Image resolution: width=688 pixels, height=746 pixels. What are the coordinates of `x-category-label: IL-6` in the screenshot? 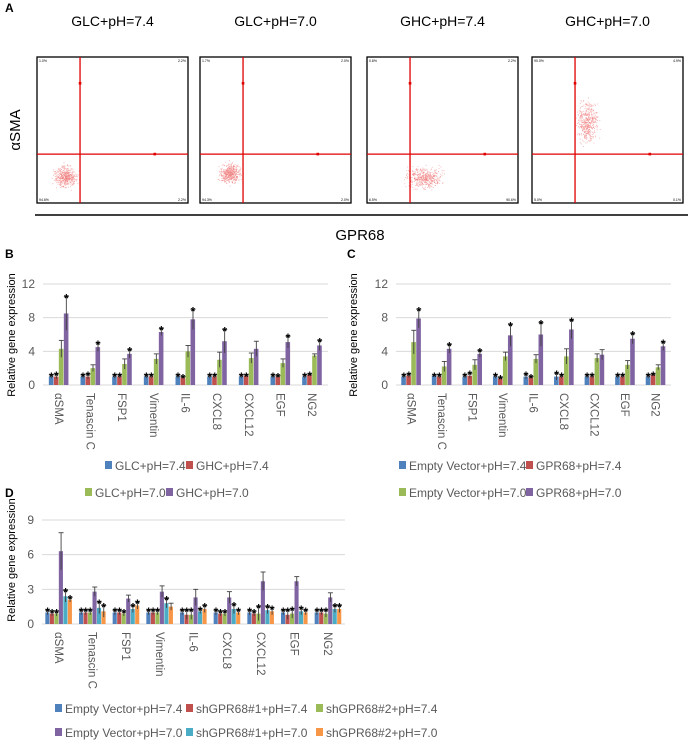 It's located at (185, 403).